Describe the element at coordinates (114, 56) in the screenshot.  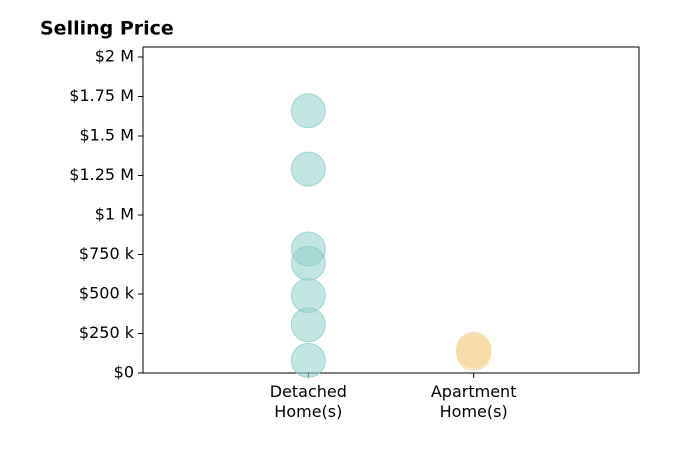
I see `y-tick-label: $2 M` at that location.